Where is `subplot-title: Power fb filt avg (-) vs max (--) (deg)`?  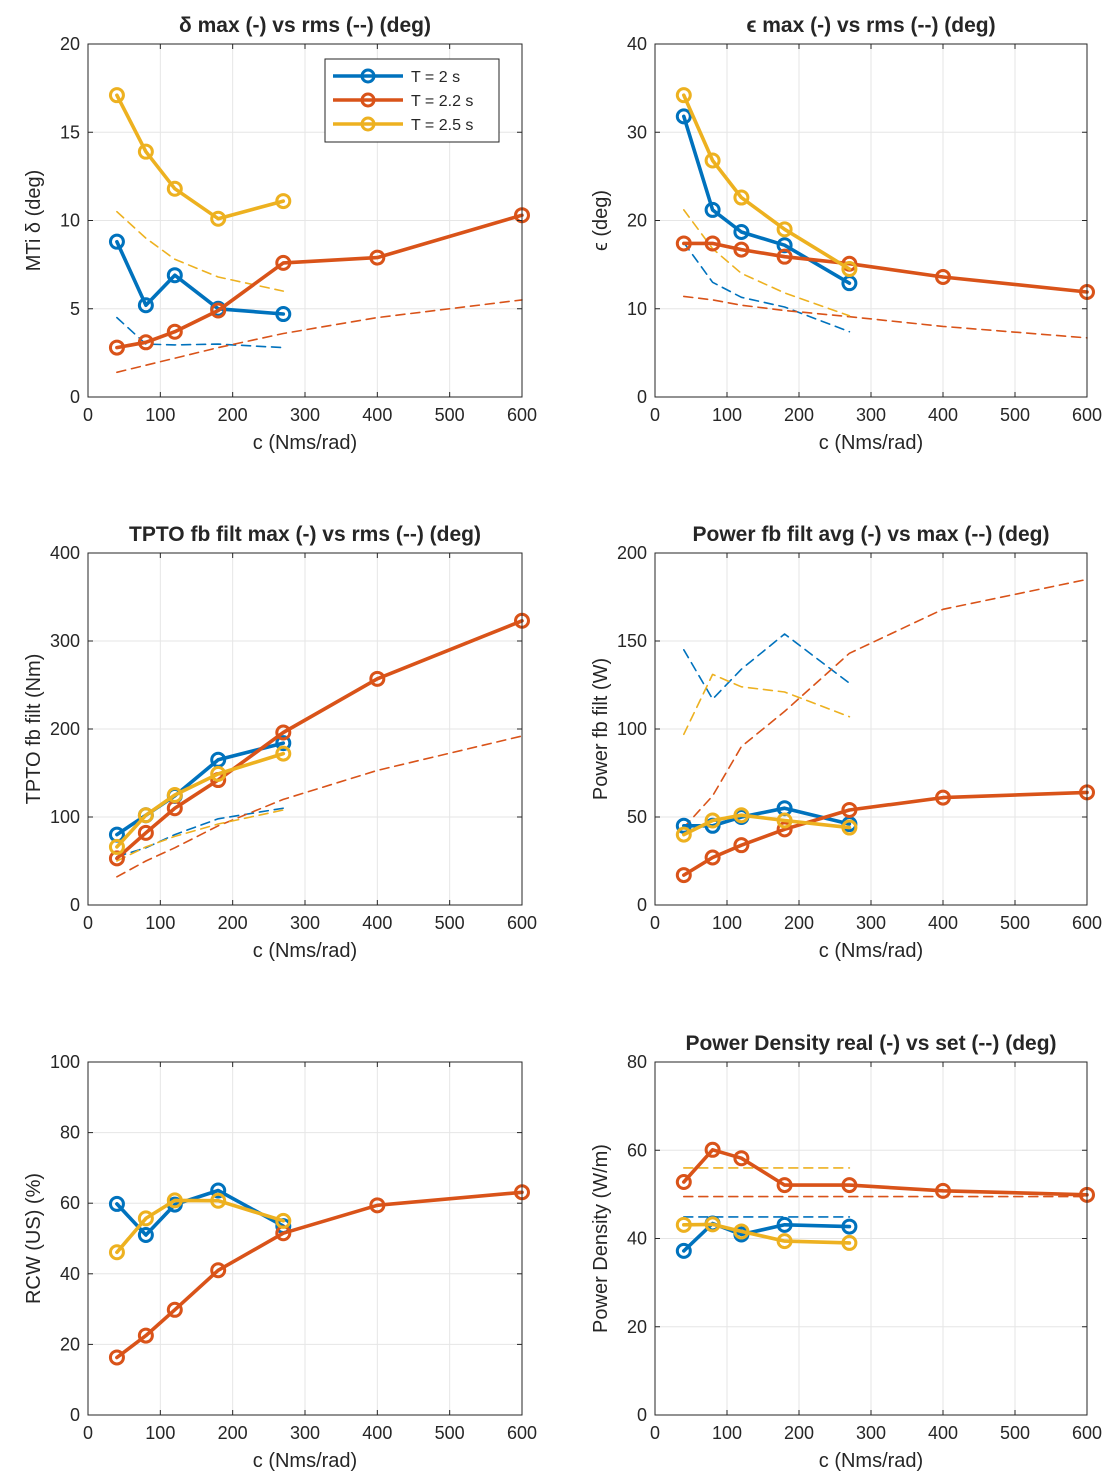
subplot-title: Power fb filt avg (-) vs max (--) (deg) is located at coordinates (870, 534).